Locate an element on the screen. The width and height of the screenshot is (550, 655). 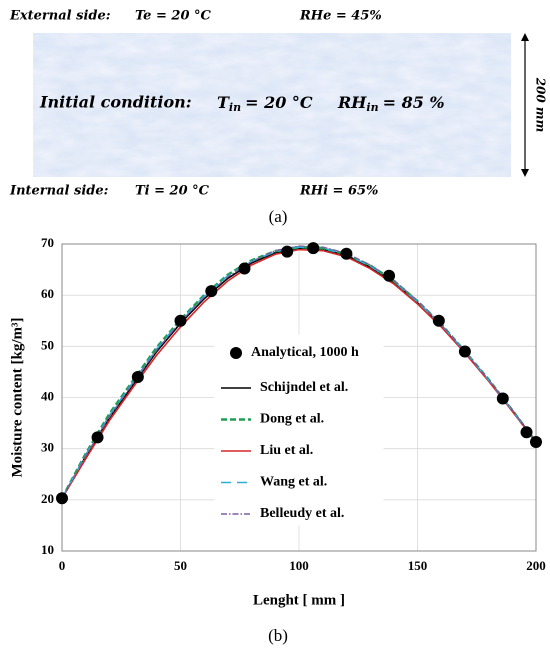
y-tick-label: 30 is located at coordinates (47, 447).